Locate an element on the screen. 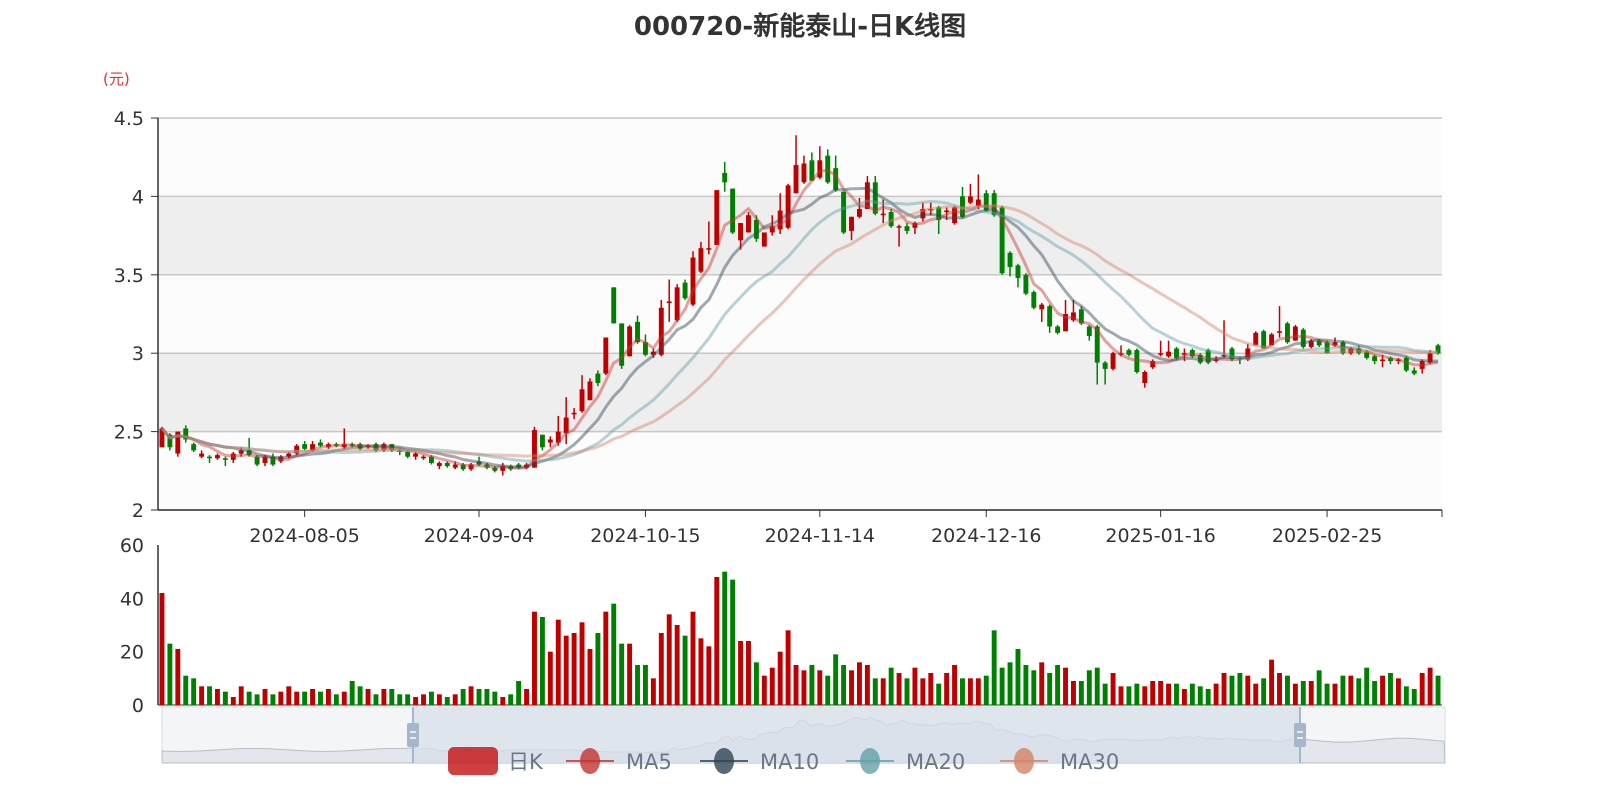  chart-title: 000720-新能泰山-日K线图 is located at coordinates (800, 27).